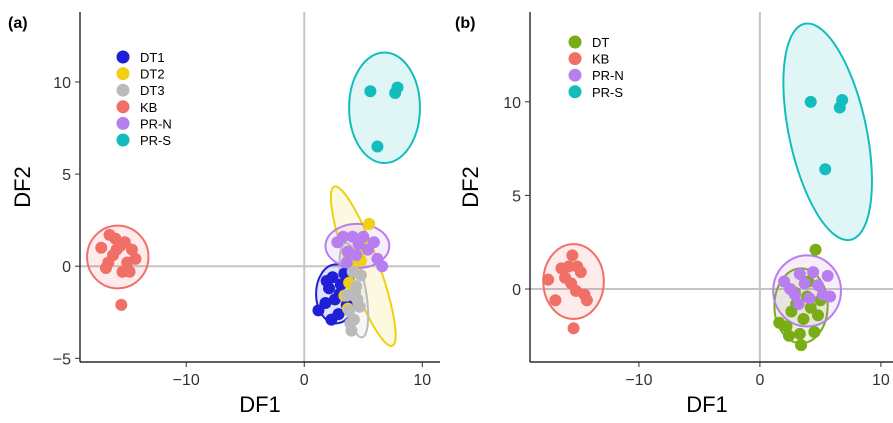  What do you see at coordinates (62, 359) in the screenshot?
I see `y-tick-label: −5` at bounding box center [62, 359].